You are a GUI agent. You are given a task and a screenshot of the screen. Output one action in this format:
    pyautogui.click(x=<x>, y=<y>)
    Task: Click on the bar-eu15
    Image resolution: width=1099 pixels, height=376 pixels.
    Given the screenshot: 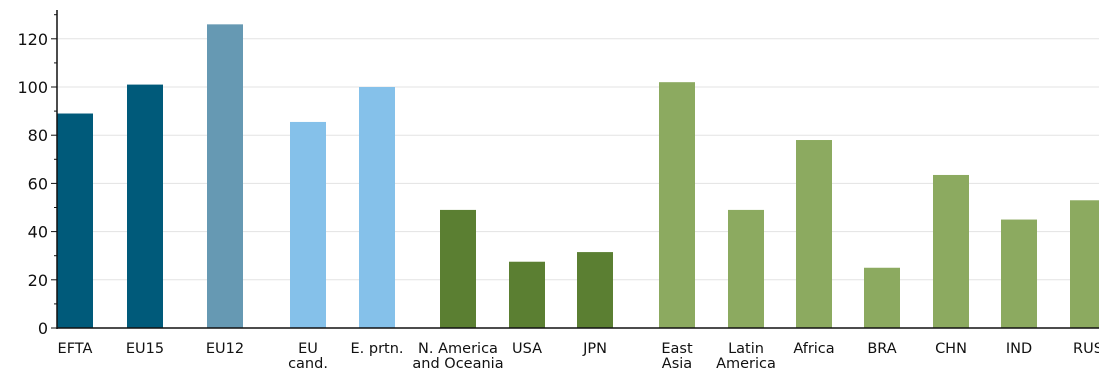 What is the action you would take?
    pyautogui.click(x=145, y=206)
    